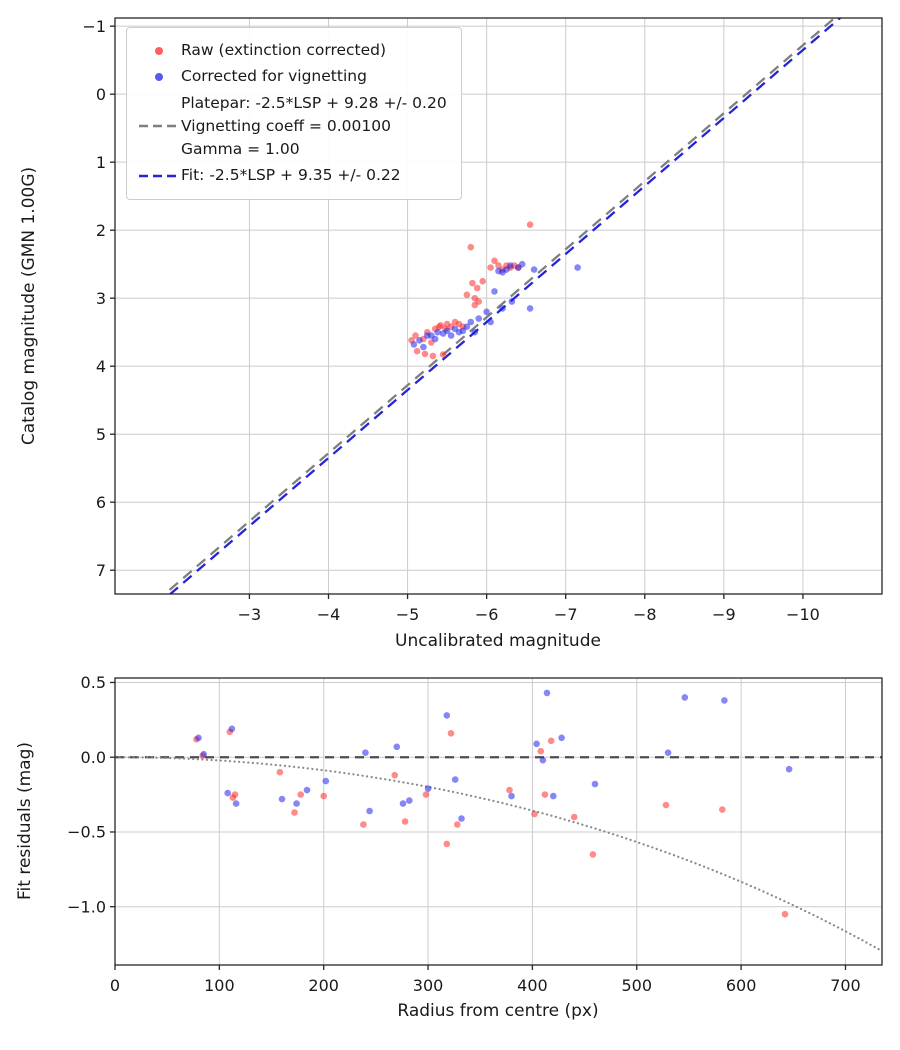  I want to click on svg-text: 600, so click(741, 985).